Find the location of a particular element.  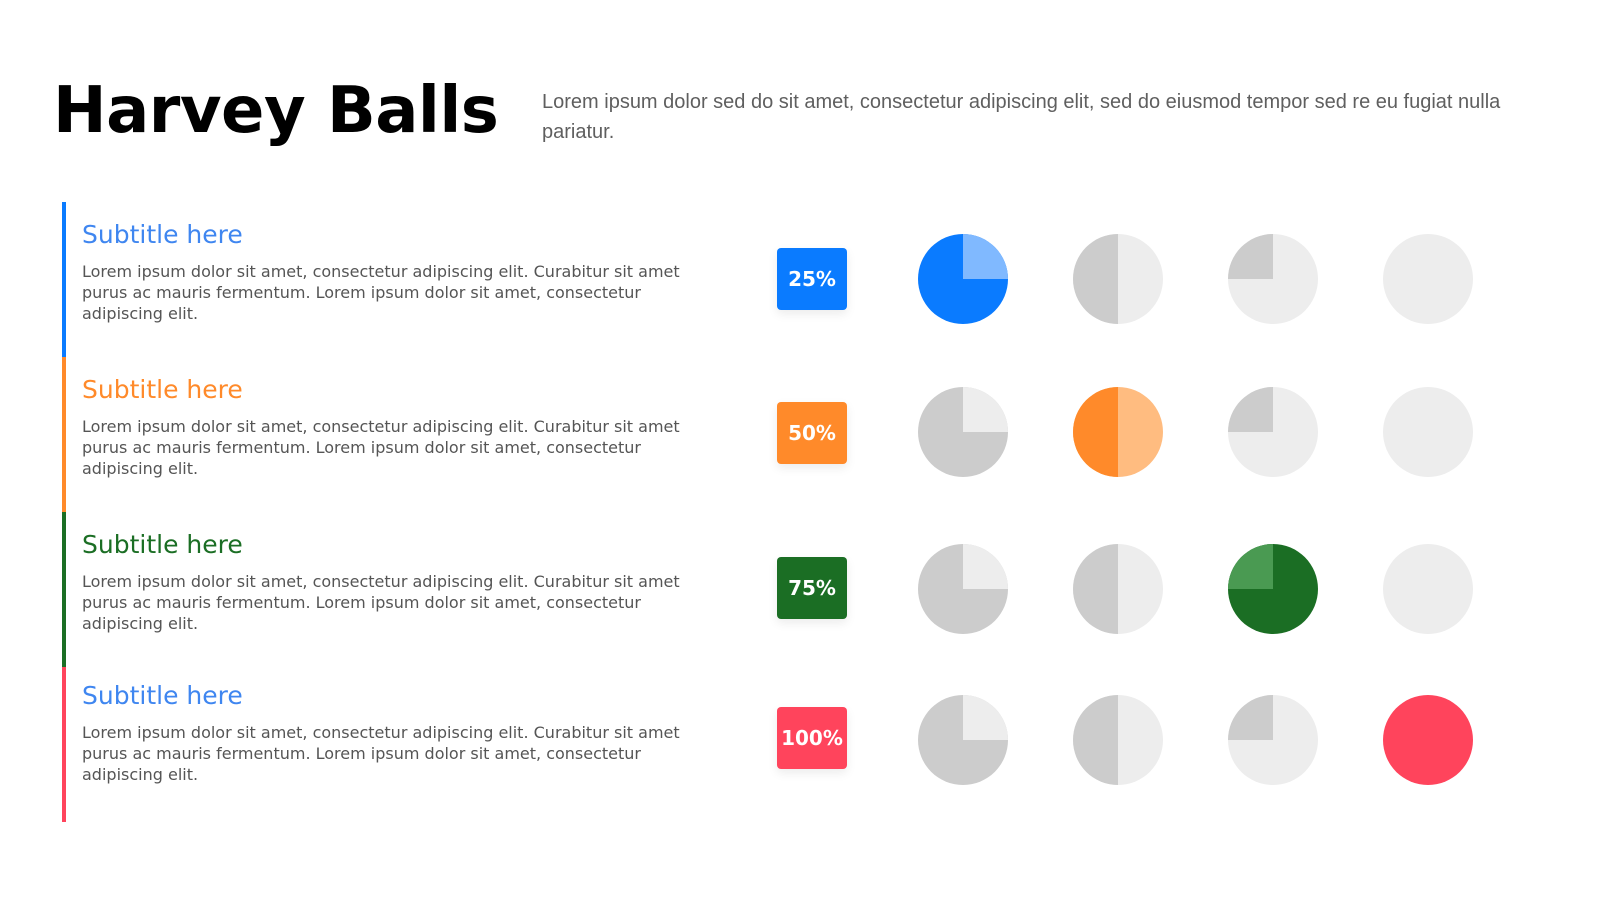

percent-badge: 75% is located at coordinates (812, 588).